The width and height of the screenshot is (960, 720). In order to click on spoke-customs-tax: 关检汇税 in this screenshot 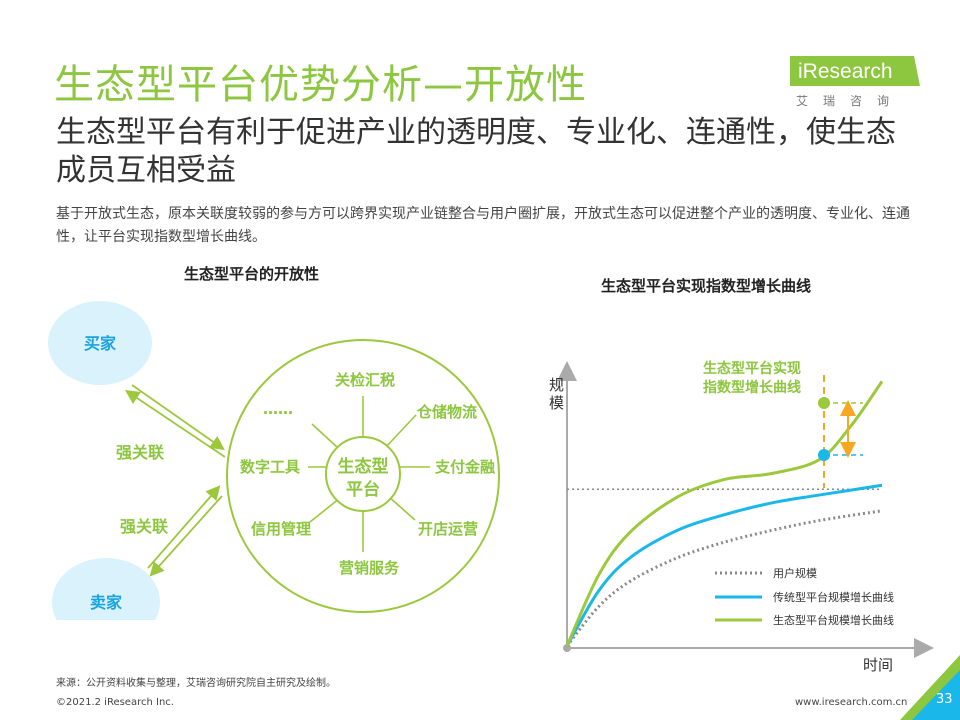, I will do `click(365, 380)`.